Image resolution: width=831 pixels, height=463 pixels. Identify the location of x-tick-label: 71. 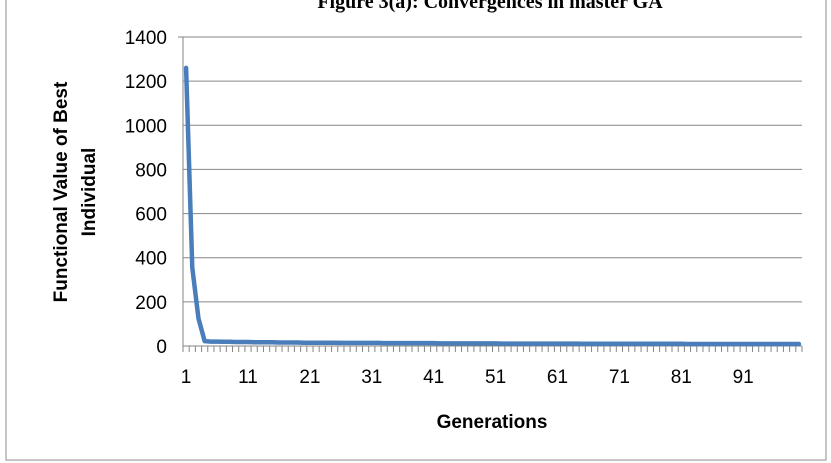
(619, 377).